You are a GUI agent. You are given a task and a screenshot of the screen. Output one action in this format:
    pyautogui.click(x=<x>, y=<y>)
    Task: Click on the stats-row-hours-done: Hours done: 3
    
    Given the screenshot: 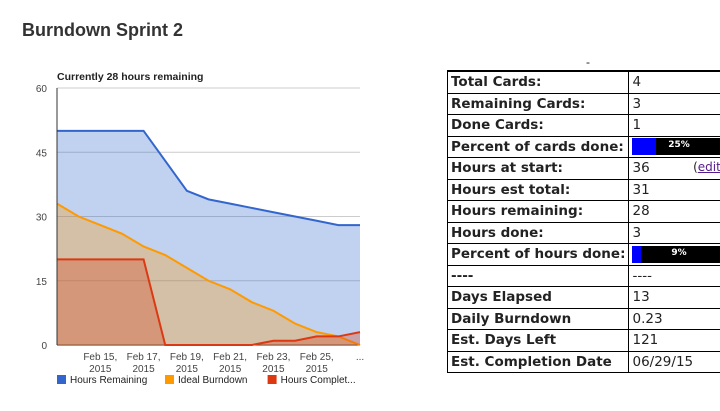 What is the action you would take?
    pyautogui.click(x=583, y=232)
    